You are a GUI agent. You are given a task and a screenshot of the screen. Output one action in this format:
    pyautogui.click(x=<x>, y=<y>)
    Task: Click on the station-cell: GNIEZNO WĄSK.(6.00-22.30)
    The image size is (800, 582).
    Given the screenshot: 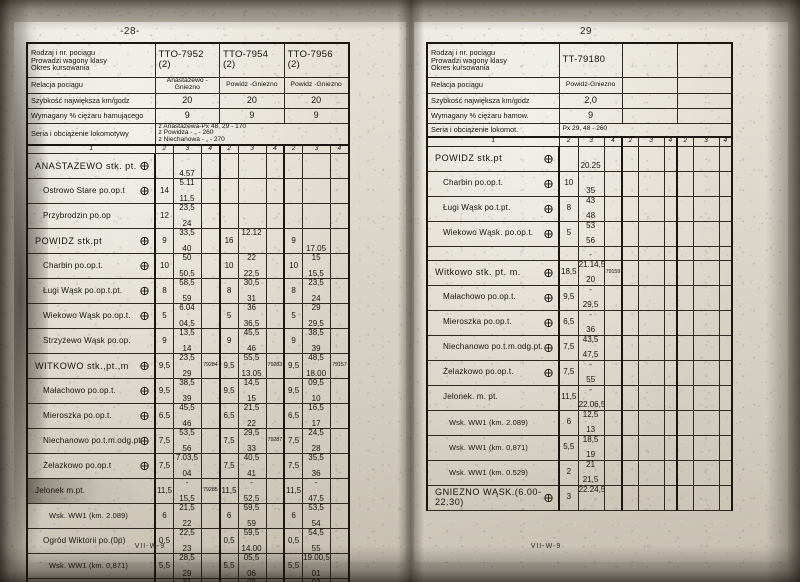 What is the action you would take?
    pyautogui.click(x=493, y=497)
    